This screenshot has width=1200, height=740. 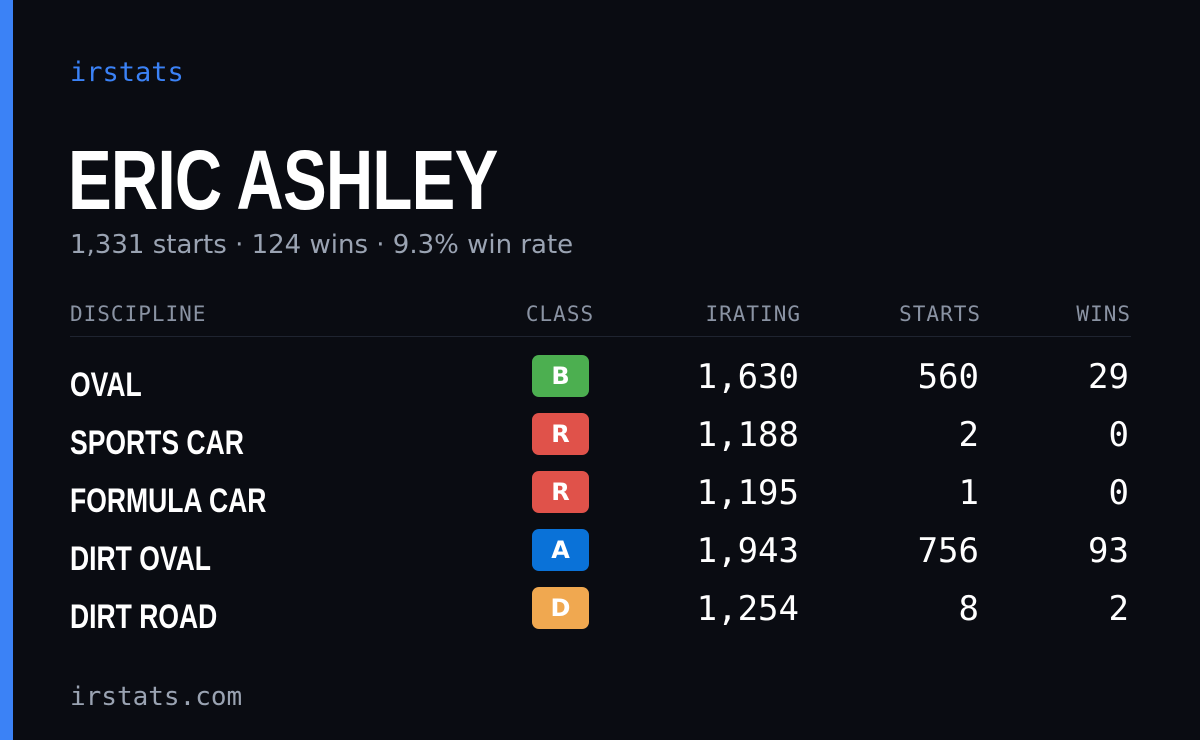 What do you see at coordinates (1108, 551) in the screenshot?
I see `wins-value: 93` at bounding box center [1108, 551].